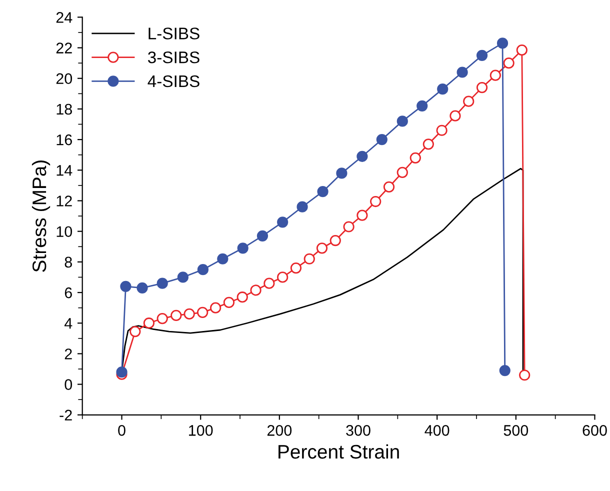  Describe the element at coordinates (201, 430) in the screenshot. I see `x-tick-label: 100` at that location.